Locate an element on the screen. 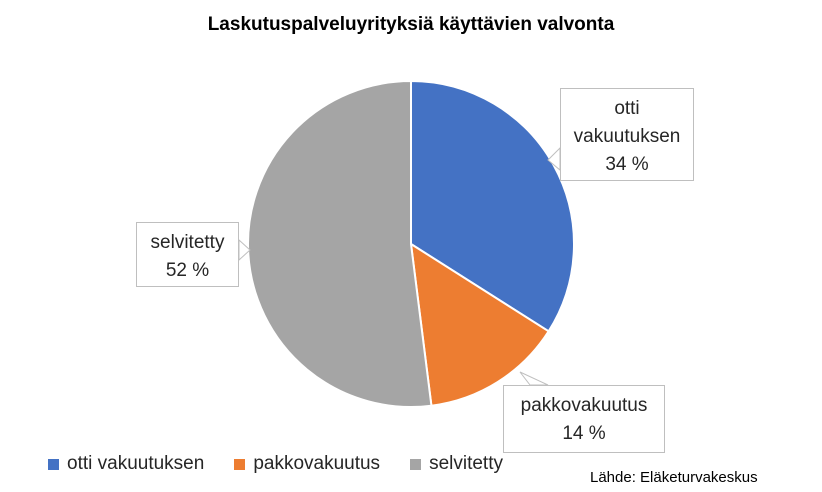 This screenshot has height=492, width=822. legend-label: pakkovakuutus is located at coordinates (317, 463).